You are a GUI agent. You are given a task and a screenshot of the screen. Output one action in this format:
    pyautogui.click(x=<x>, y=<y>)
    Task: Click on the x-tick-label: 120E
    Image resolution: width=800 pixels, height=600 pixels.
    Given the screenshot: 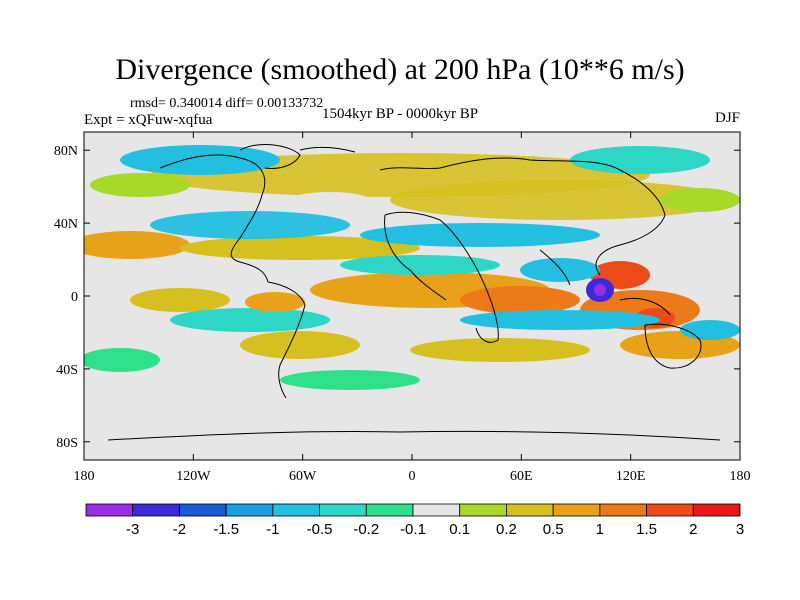 What is the action you would take?
    pyautogui.click(x=631, y=476)
    